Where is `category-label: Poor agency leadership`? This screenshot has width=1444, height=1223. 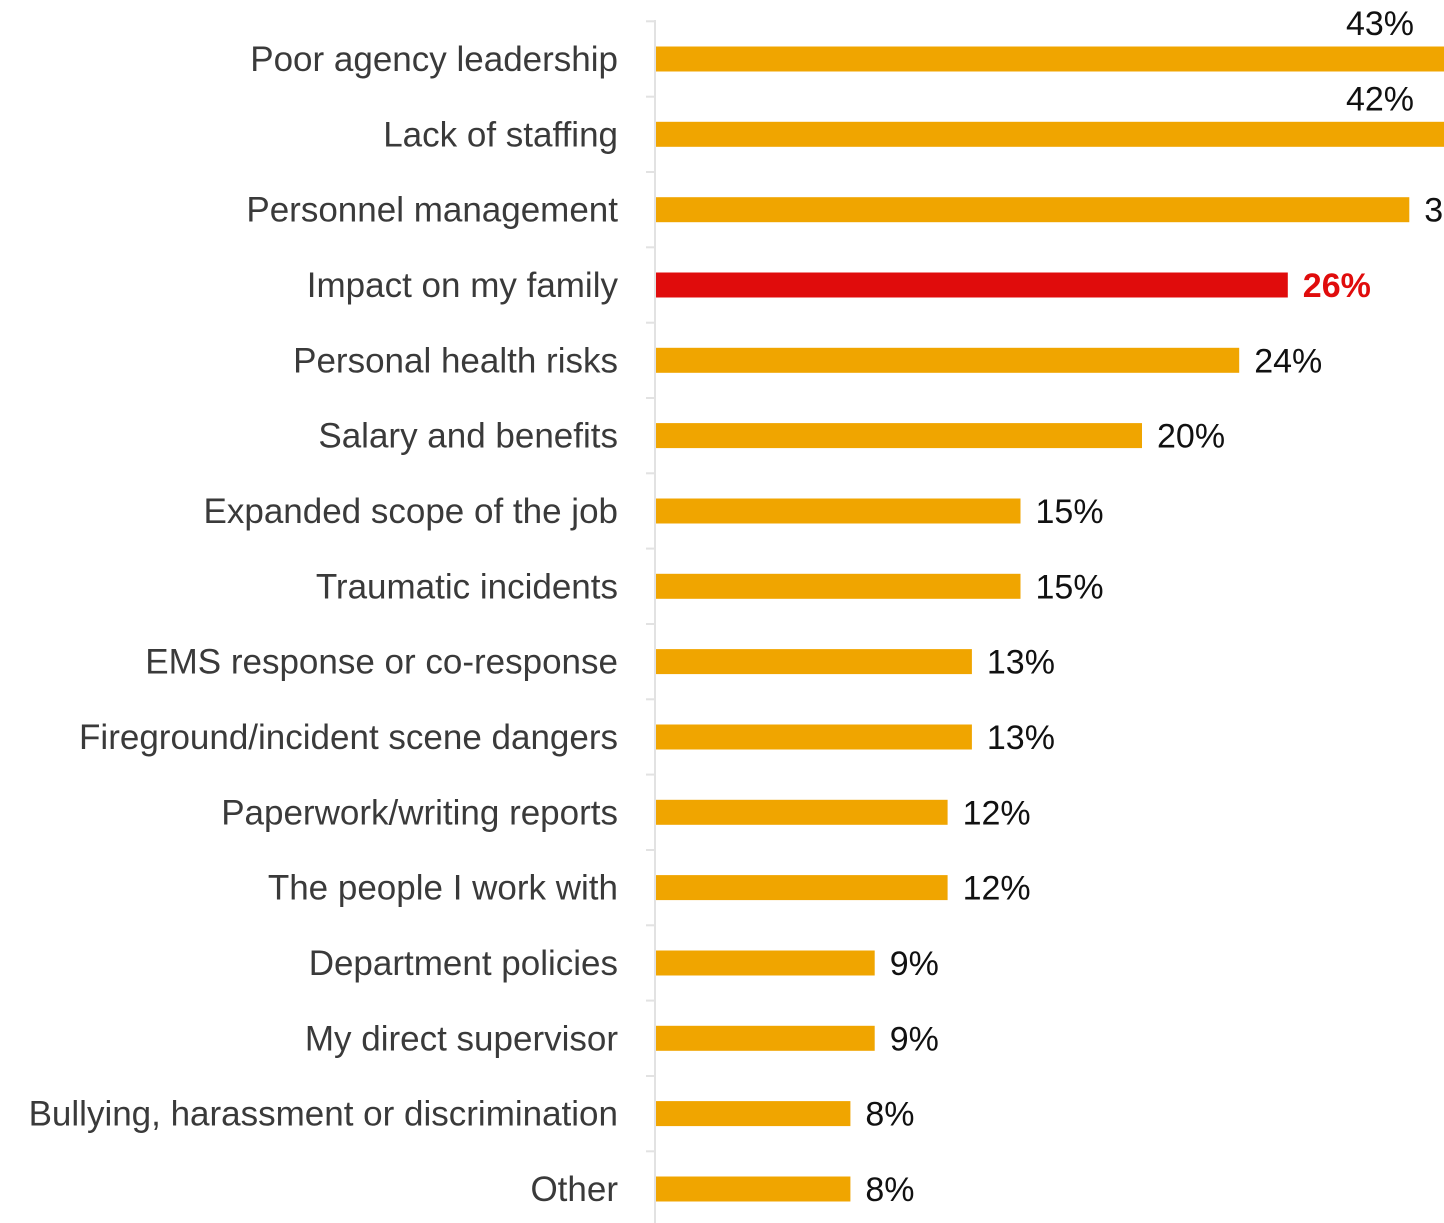 category-label: Poor agency leadership is located at coordinates (434, 59).